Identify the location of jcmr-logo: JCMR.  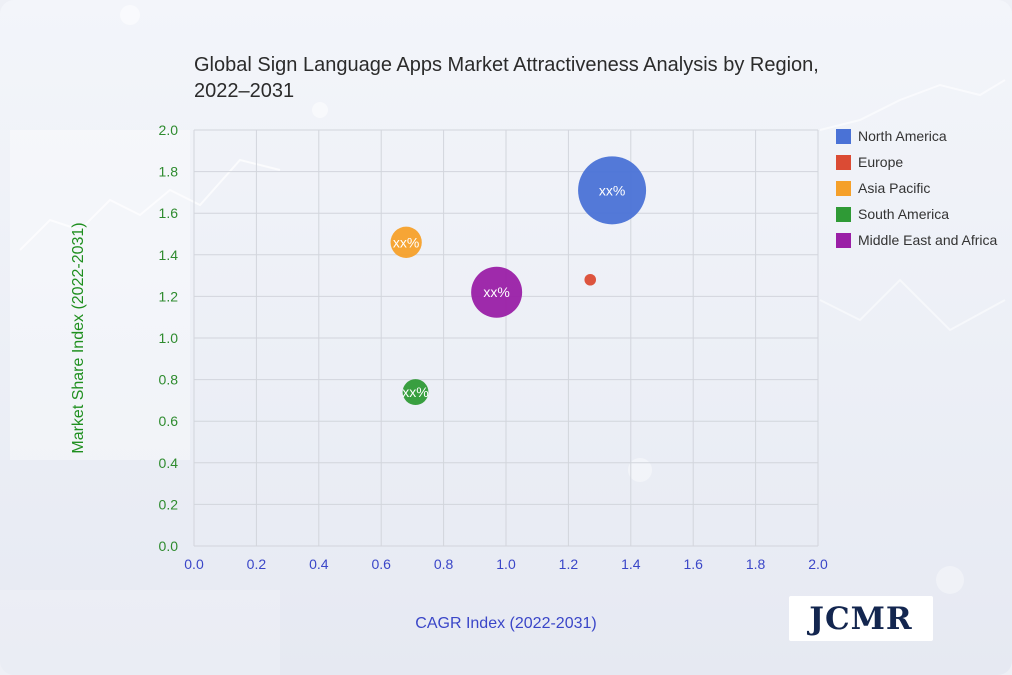
(861, 618).